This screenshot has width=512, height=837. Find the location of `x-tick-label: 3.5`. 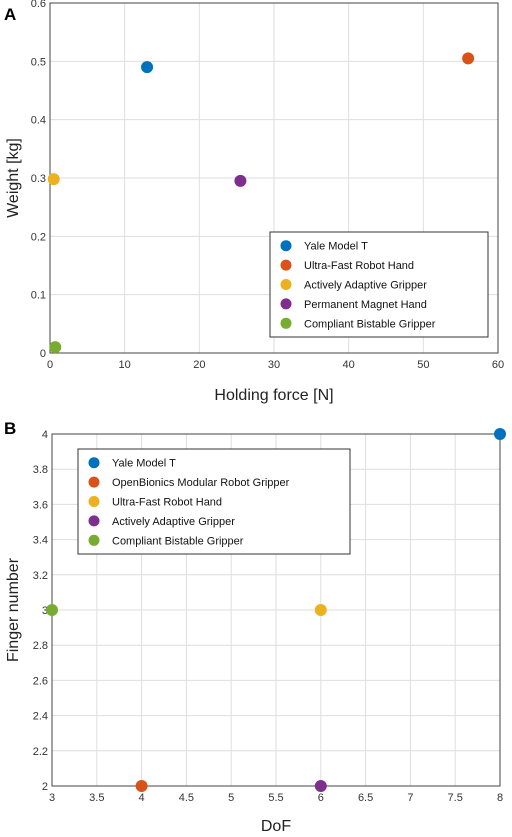

x-tick-label: 3.5 is located at coordinates (96, 798).